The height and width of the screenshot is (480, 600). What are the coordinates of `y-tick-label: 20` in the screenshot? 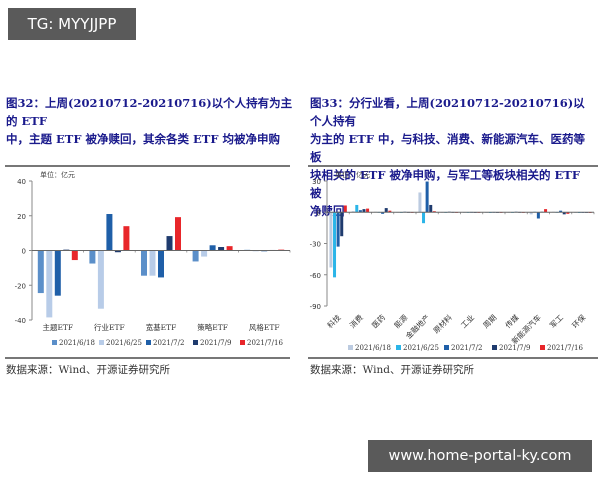 It's located at (21, 217).